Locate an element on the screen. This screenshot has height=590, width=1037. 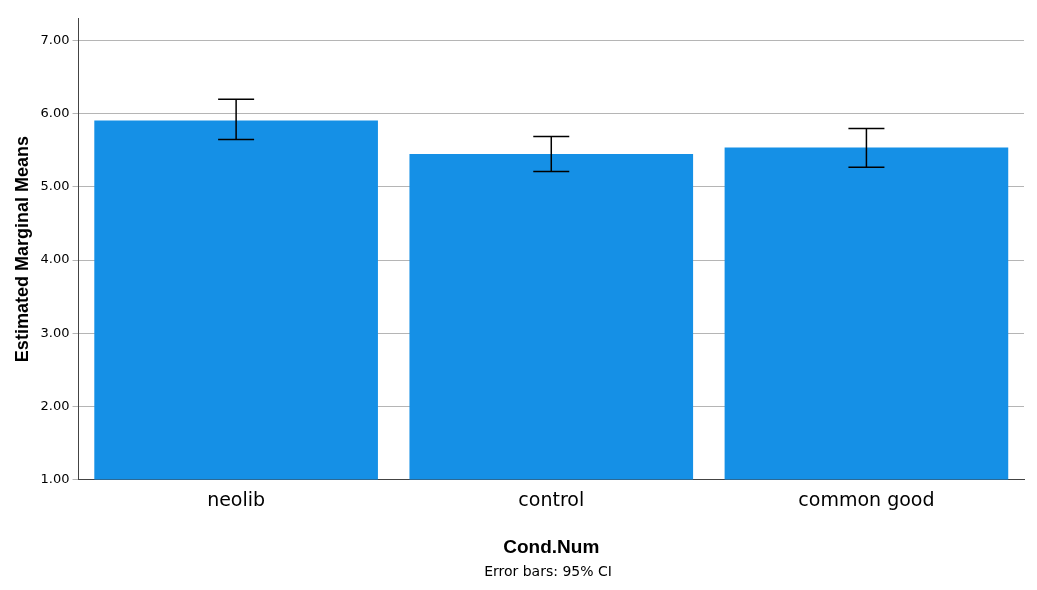
text: Error bars: 95% CI is located at coordinates (548, 571).